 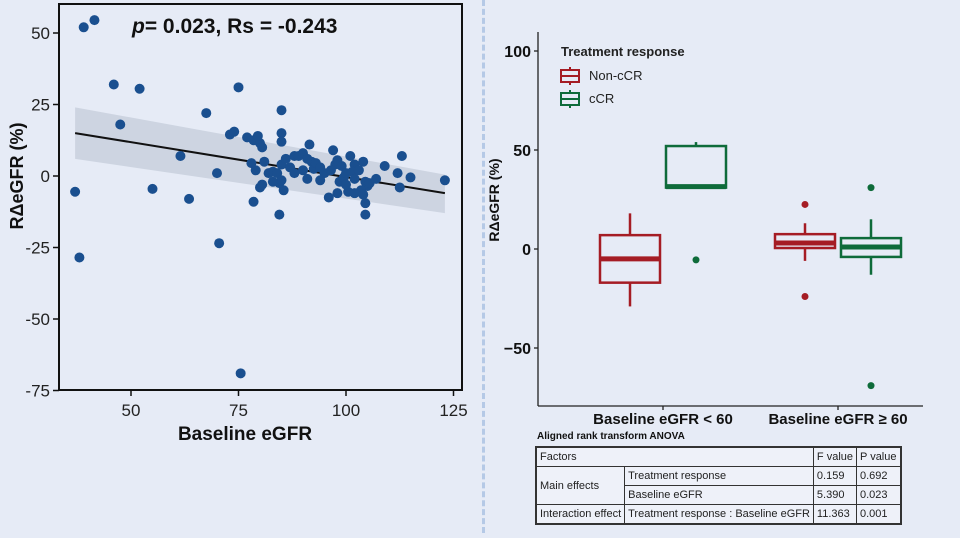 What do you see at coordinates (241, 26) in the screenshot?
I see `annotation-text: = 0.023, Rs = -0.243` at bounding box center [241, 26].